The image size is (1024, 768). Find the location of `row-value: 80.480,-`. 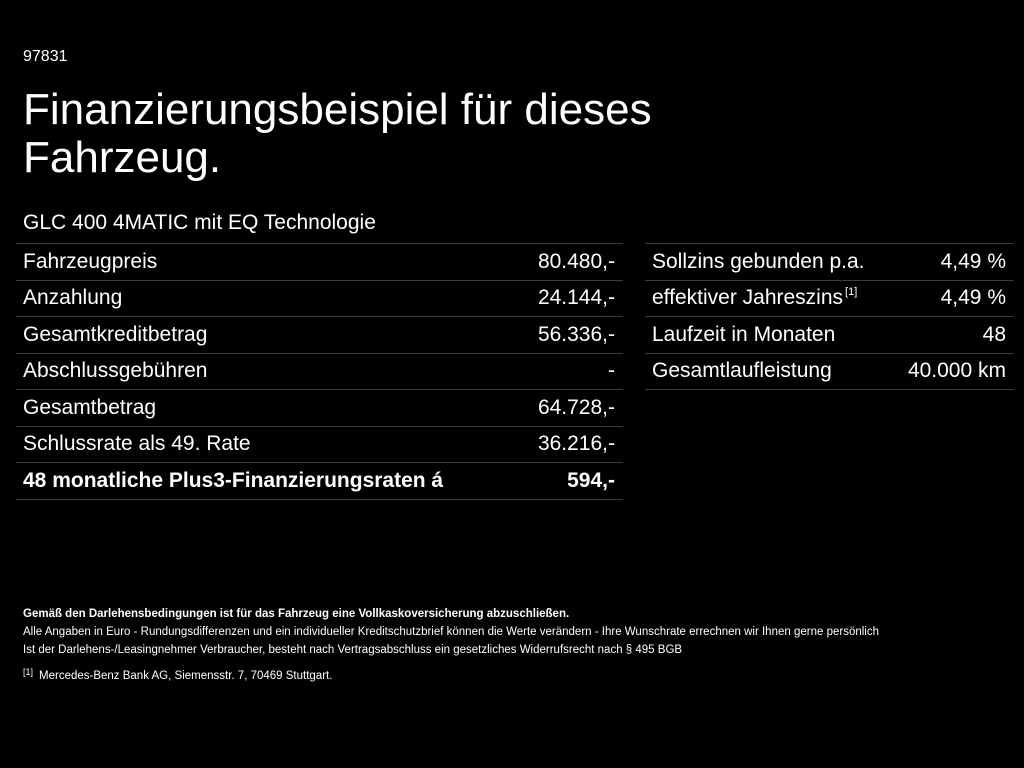

row-value: 80.480,- is located at coordinates (569, 261).